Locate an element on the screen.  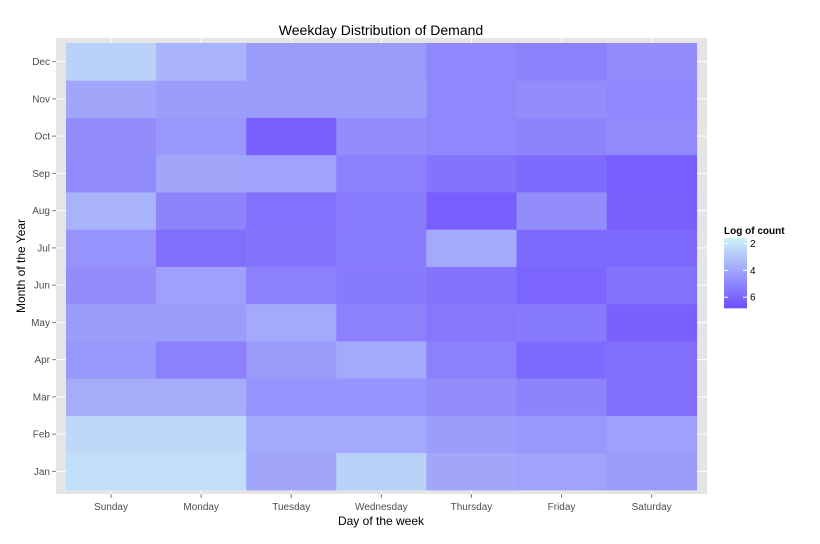
legend-tick-label: 4 is located at coordinates (753, 271).